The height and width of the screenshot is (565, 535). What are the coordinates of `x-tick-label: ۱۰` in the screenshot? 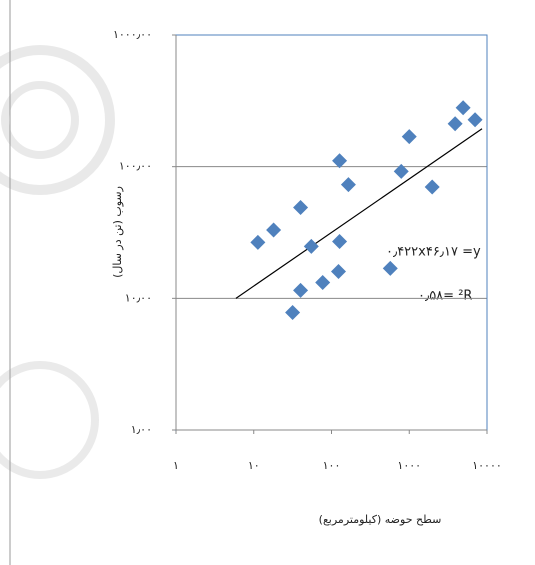 It's located at (254, 465).